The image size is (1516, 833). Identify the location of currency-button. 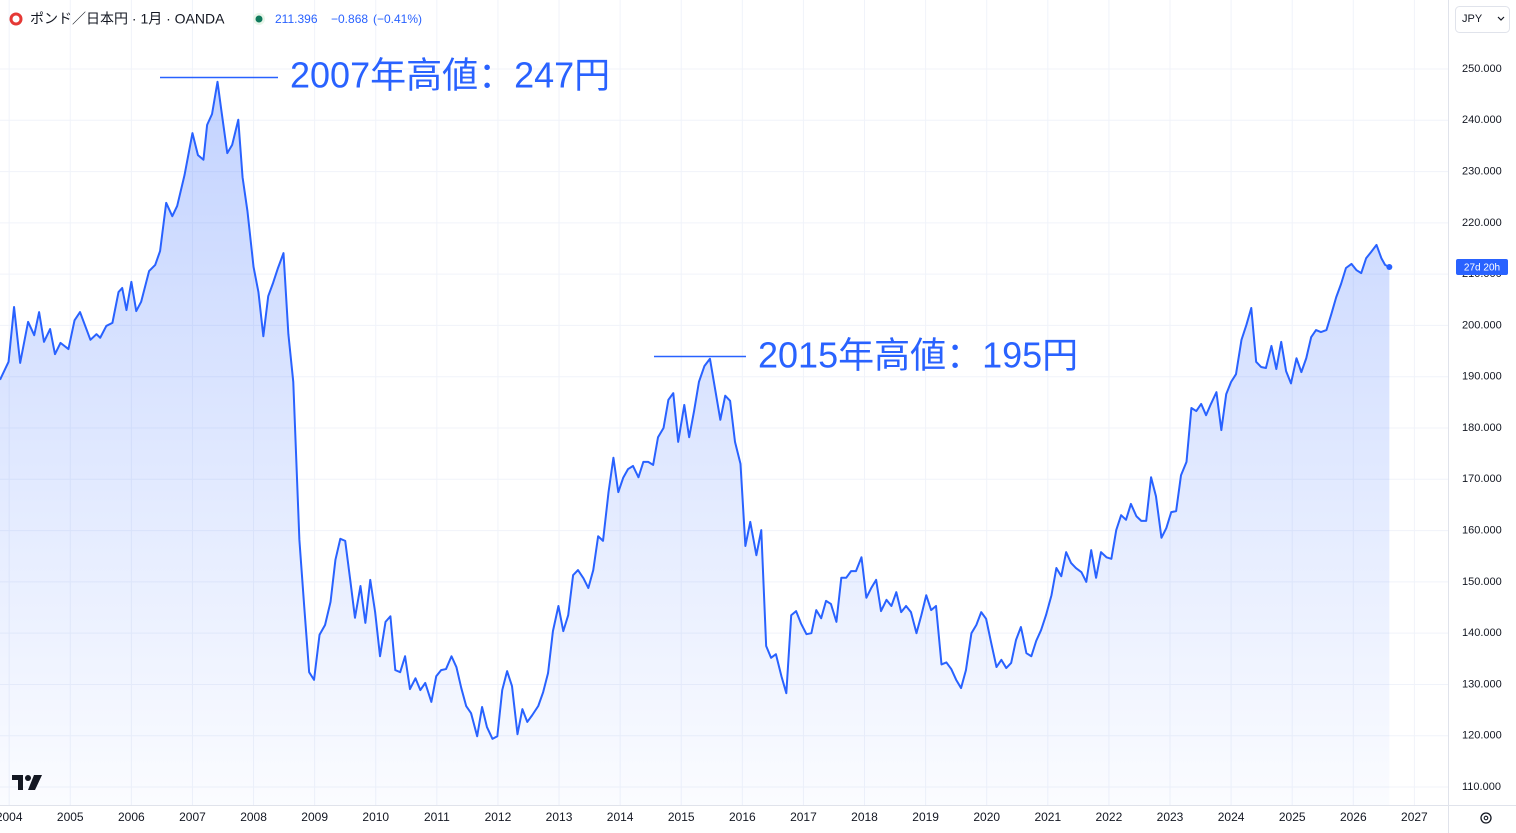
(1482, 19).